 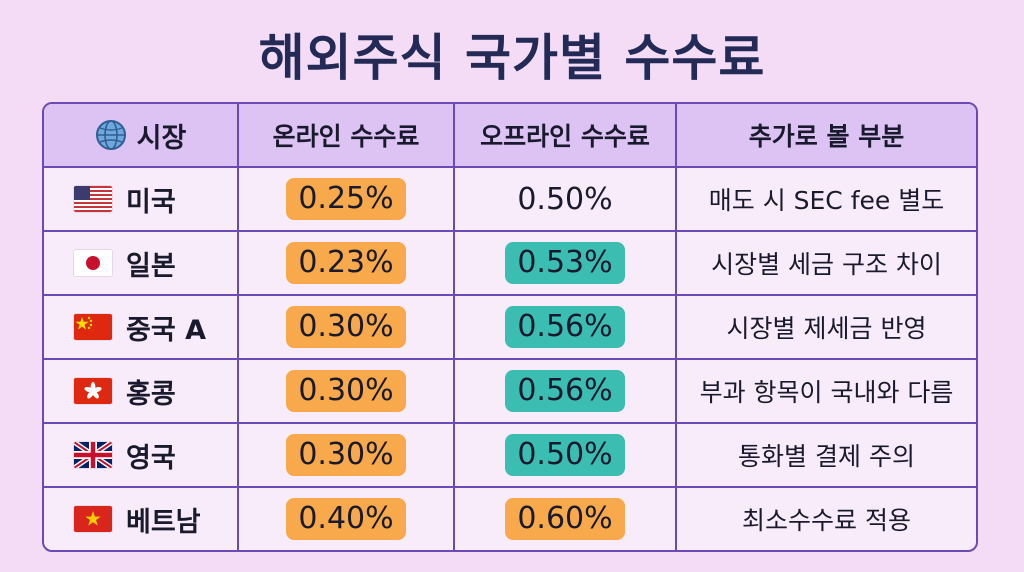 I want to click on online-fee-cell: 0.25%, so click(x=345, y=199).